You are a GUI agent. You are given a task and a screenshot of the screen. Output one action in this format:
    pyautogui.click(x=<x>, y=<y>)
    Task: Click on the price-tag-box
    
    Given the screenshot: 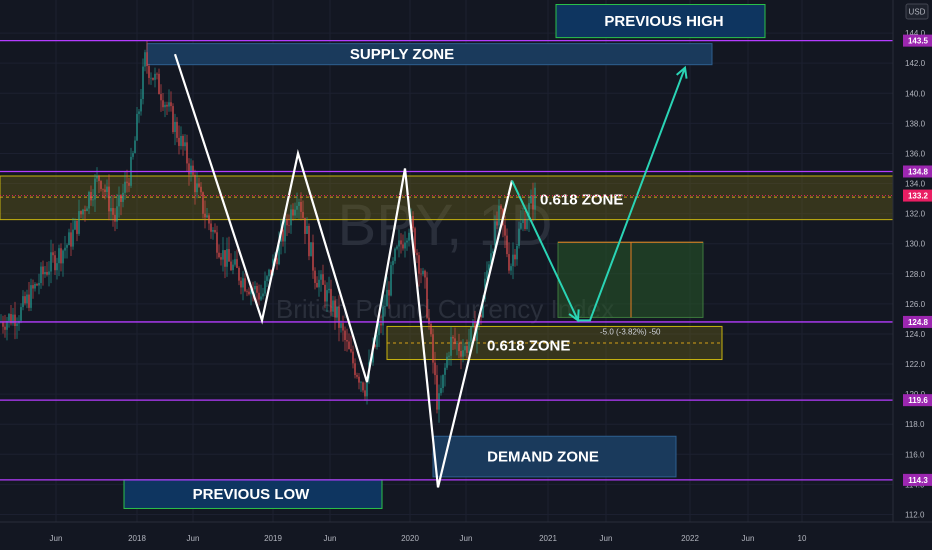 What is the action you would take?
    pyautogui.click(x=917, y=400)
    